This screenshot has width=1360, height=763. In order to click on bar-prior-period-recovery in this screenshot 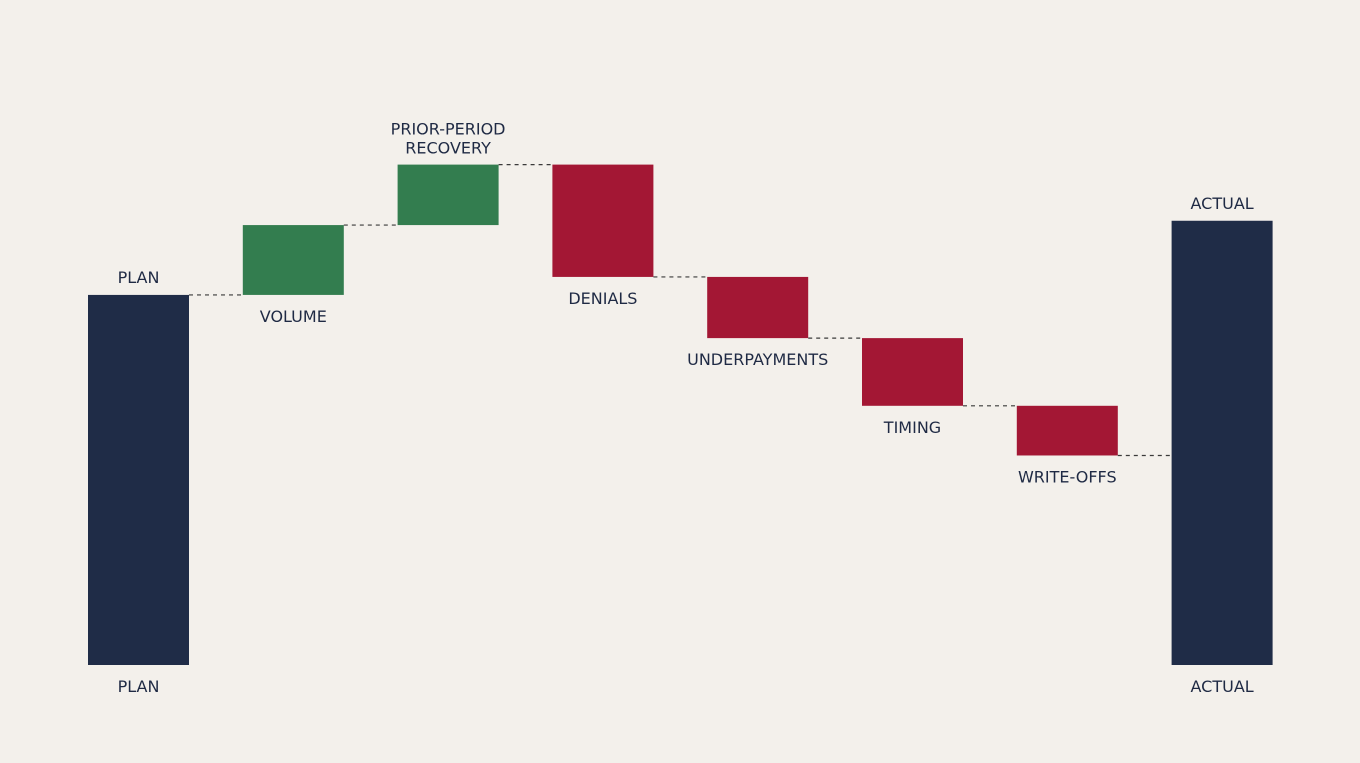, I will do `click(448, 195)`.